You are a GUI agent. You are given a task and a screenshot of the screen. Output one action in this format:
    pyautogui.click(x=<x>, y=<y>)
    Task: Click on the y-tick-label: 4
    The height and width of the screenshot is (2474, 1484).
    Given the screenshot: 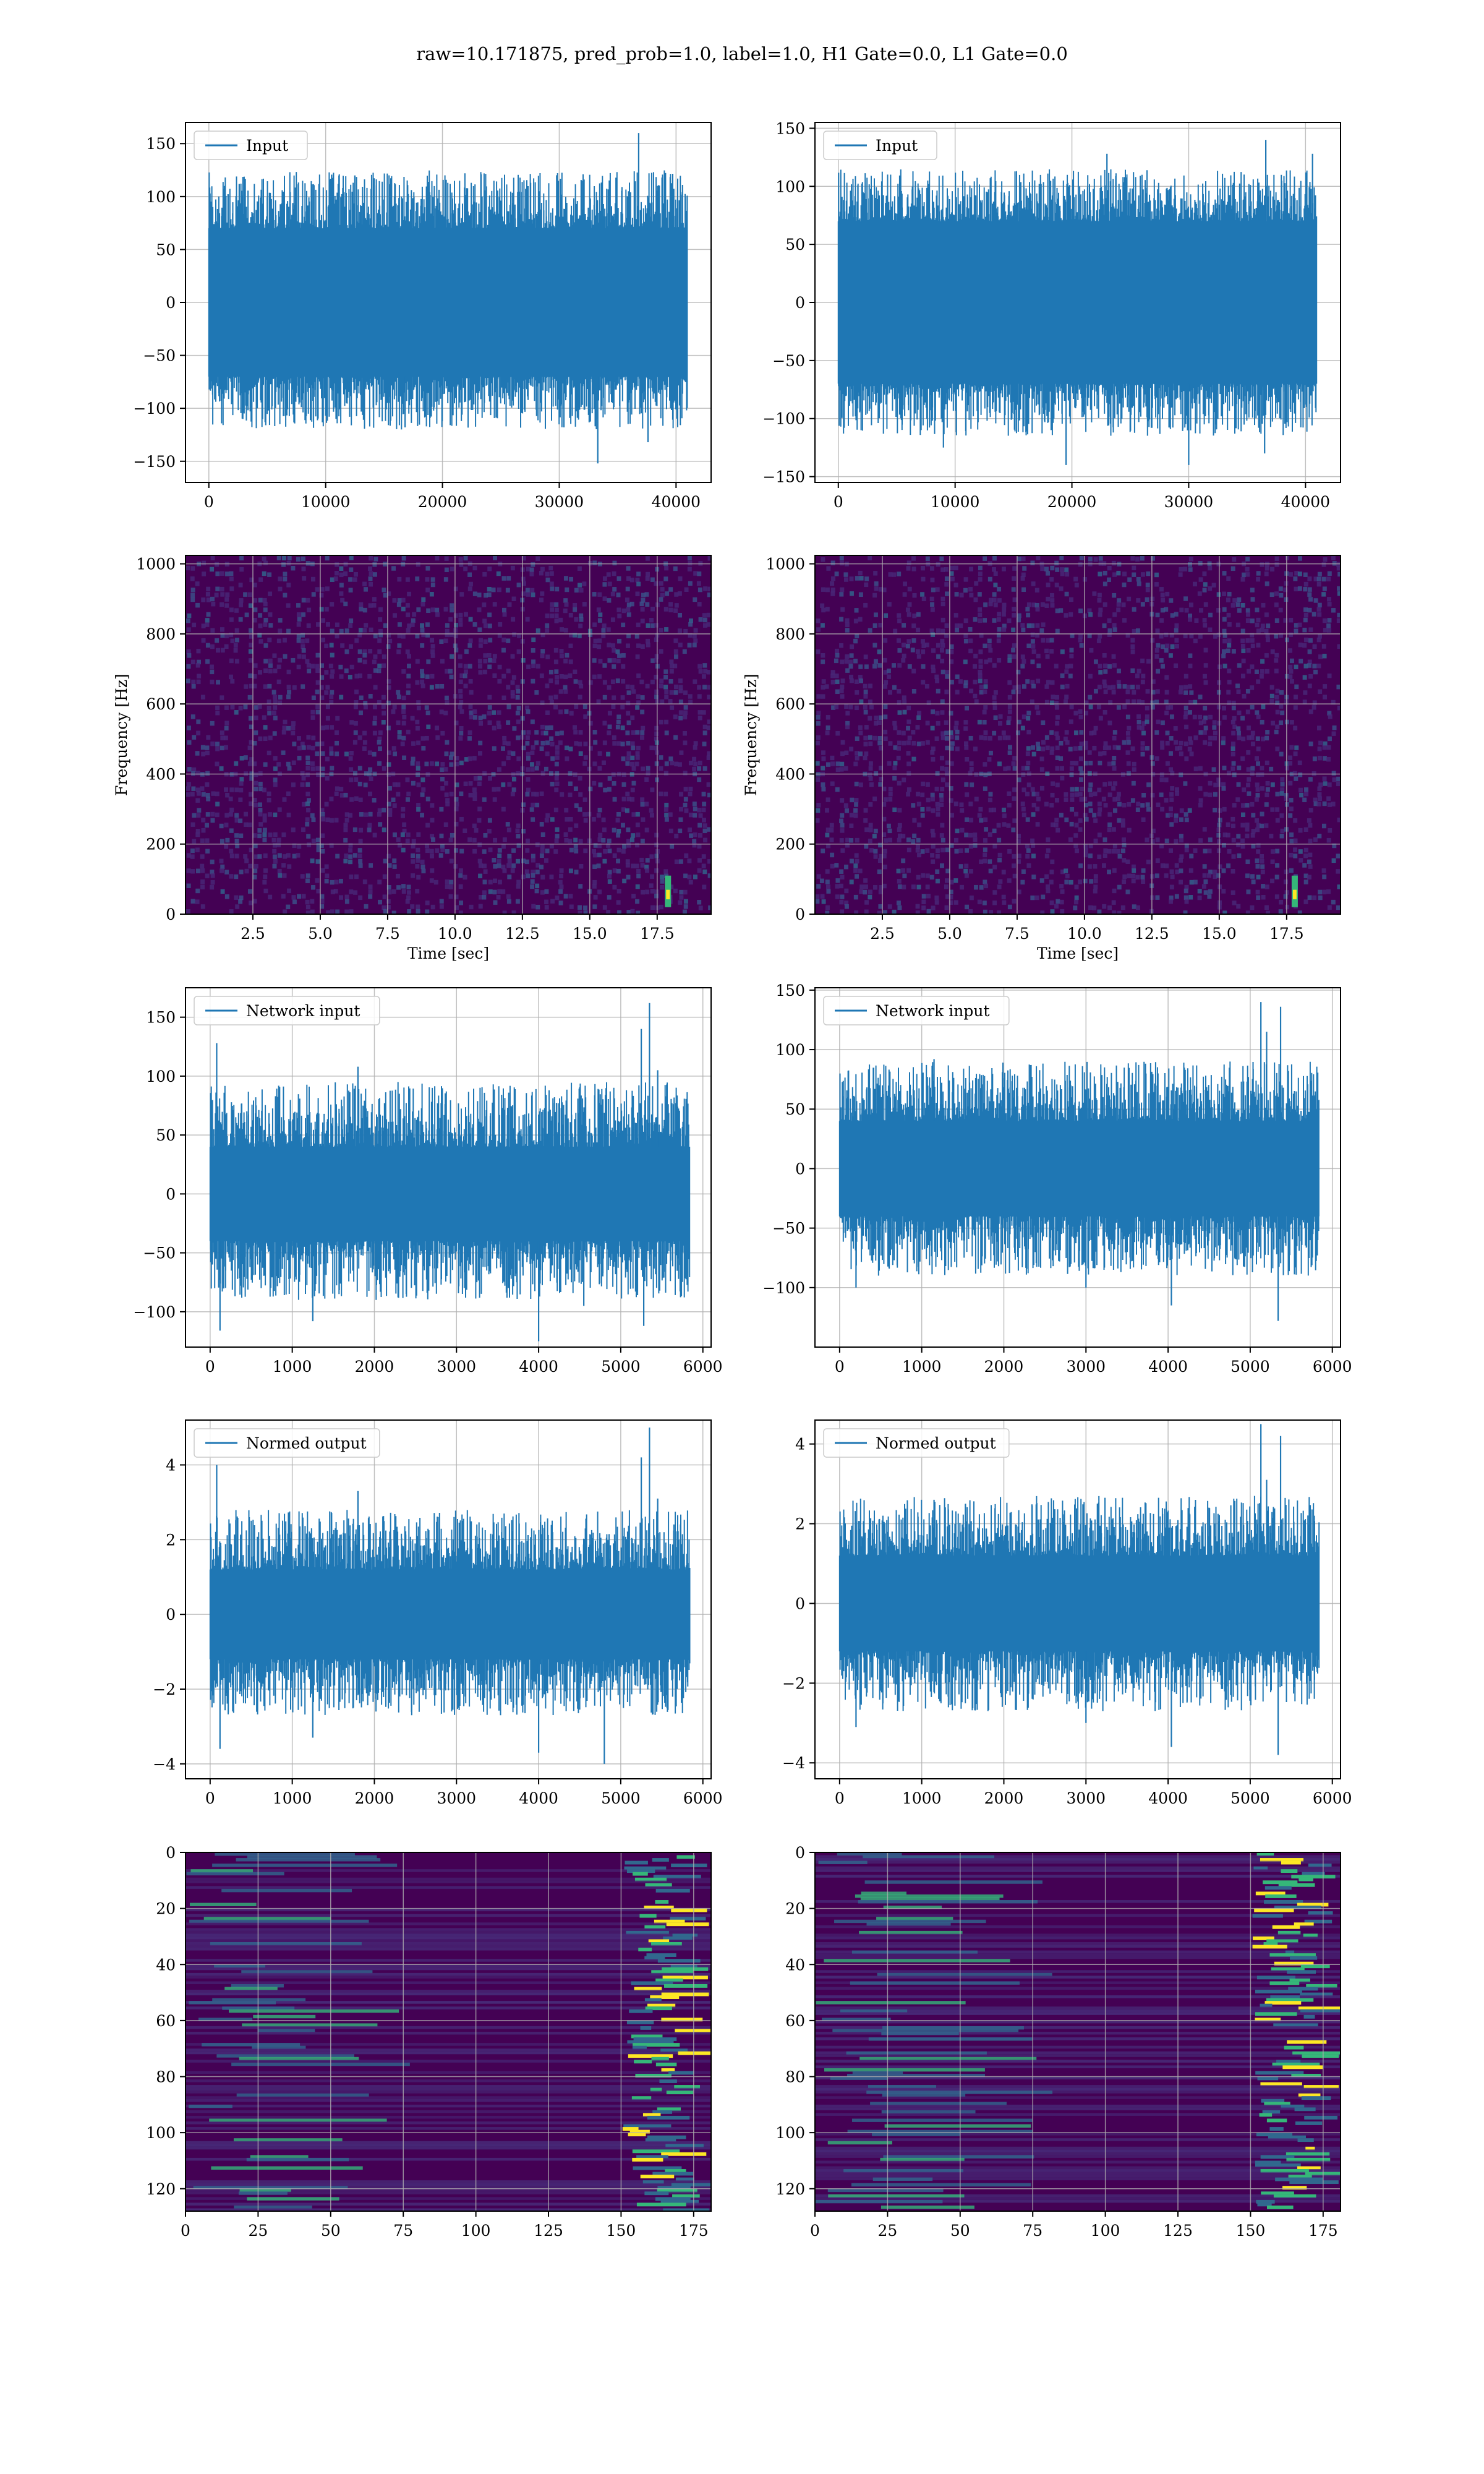 What is the action you would take?
    pyautogui.click(x=800, y=1444)
    